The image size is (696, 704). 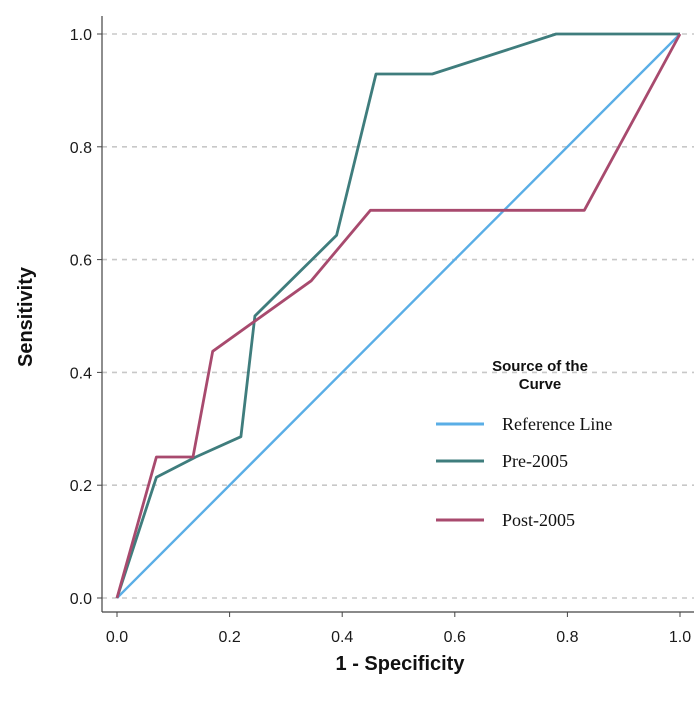 I want to click on x-tick-label: 0.8, so click(x=567, y=637).